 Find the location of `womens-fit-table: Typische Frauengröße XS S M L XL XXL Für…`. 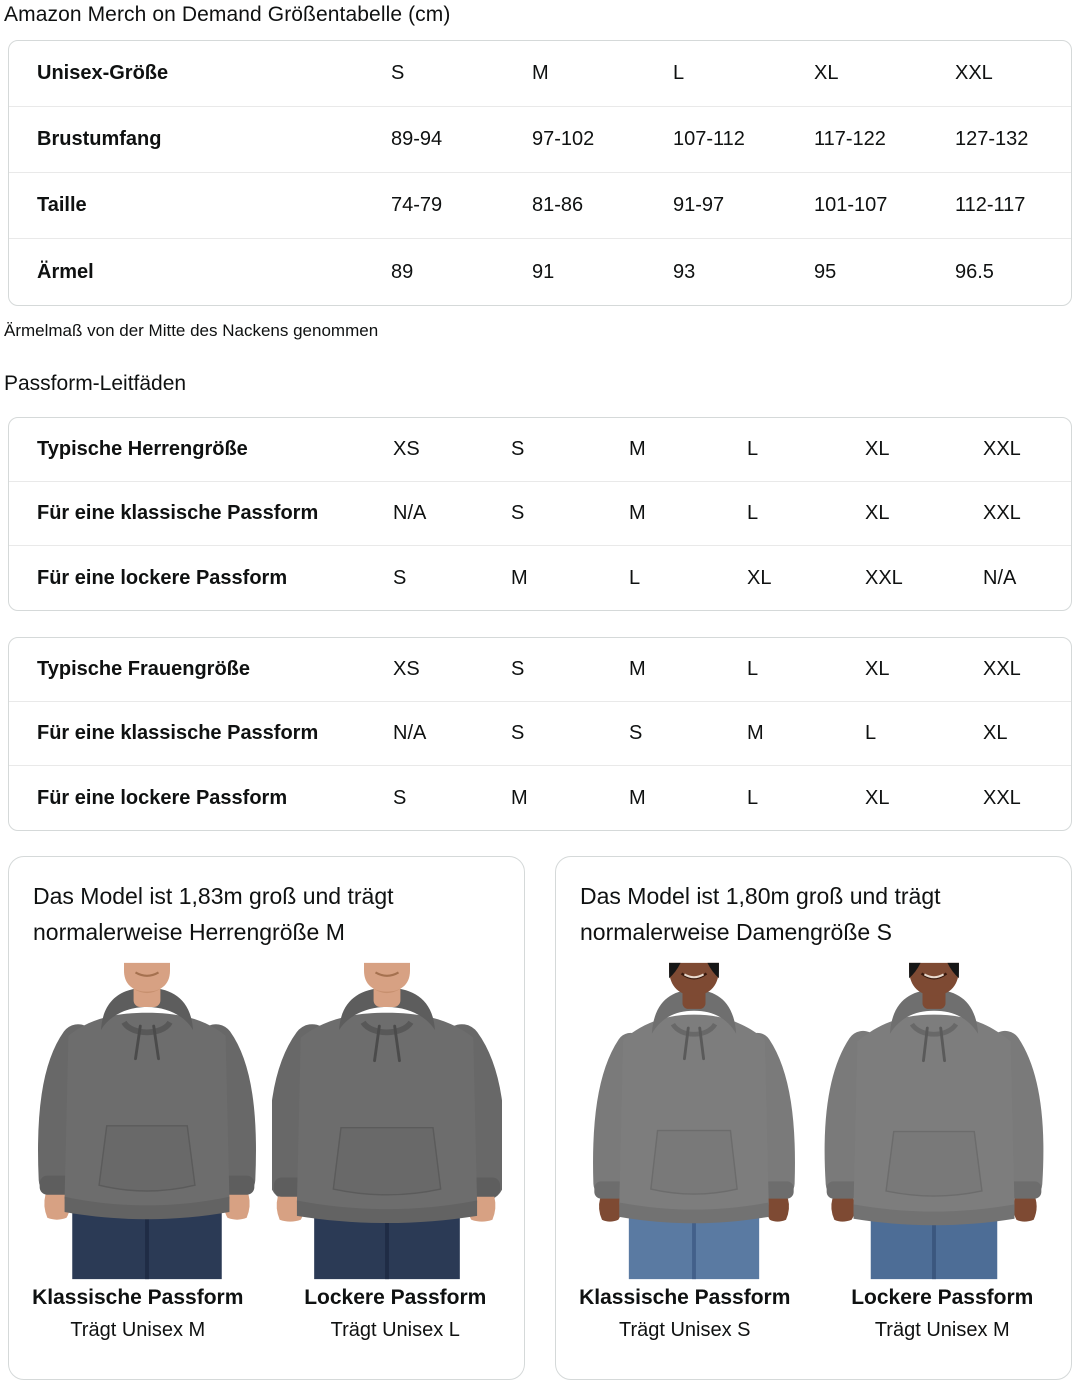

womens-fit-table: Typische Frauengröße XS S M L XL XXL Für… is located at coordinates (540, 734).